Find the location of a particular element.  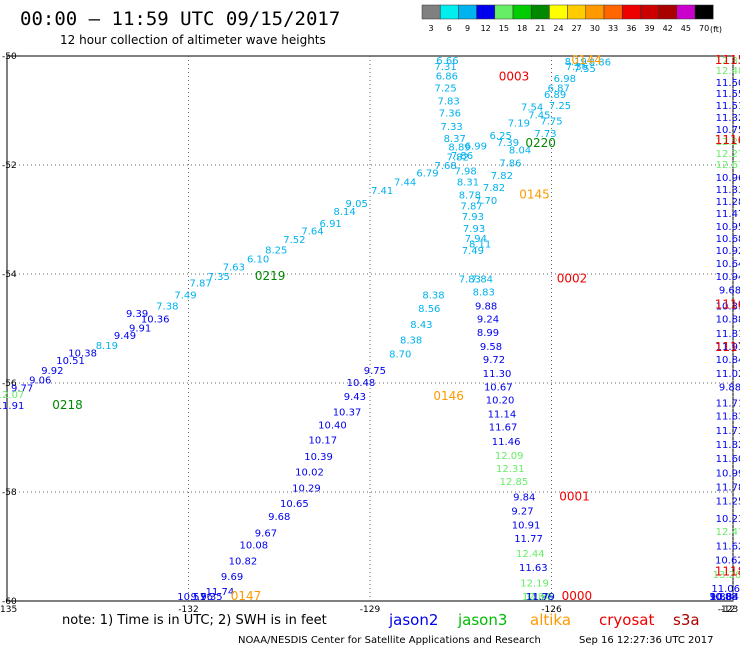

wave-height-label: 7.25 is located at coordinates (445, 89).